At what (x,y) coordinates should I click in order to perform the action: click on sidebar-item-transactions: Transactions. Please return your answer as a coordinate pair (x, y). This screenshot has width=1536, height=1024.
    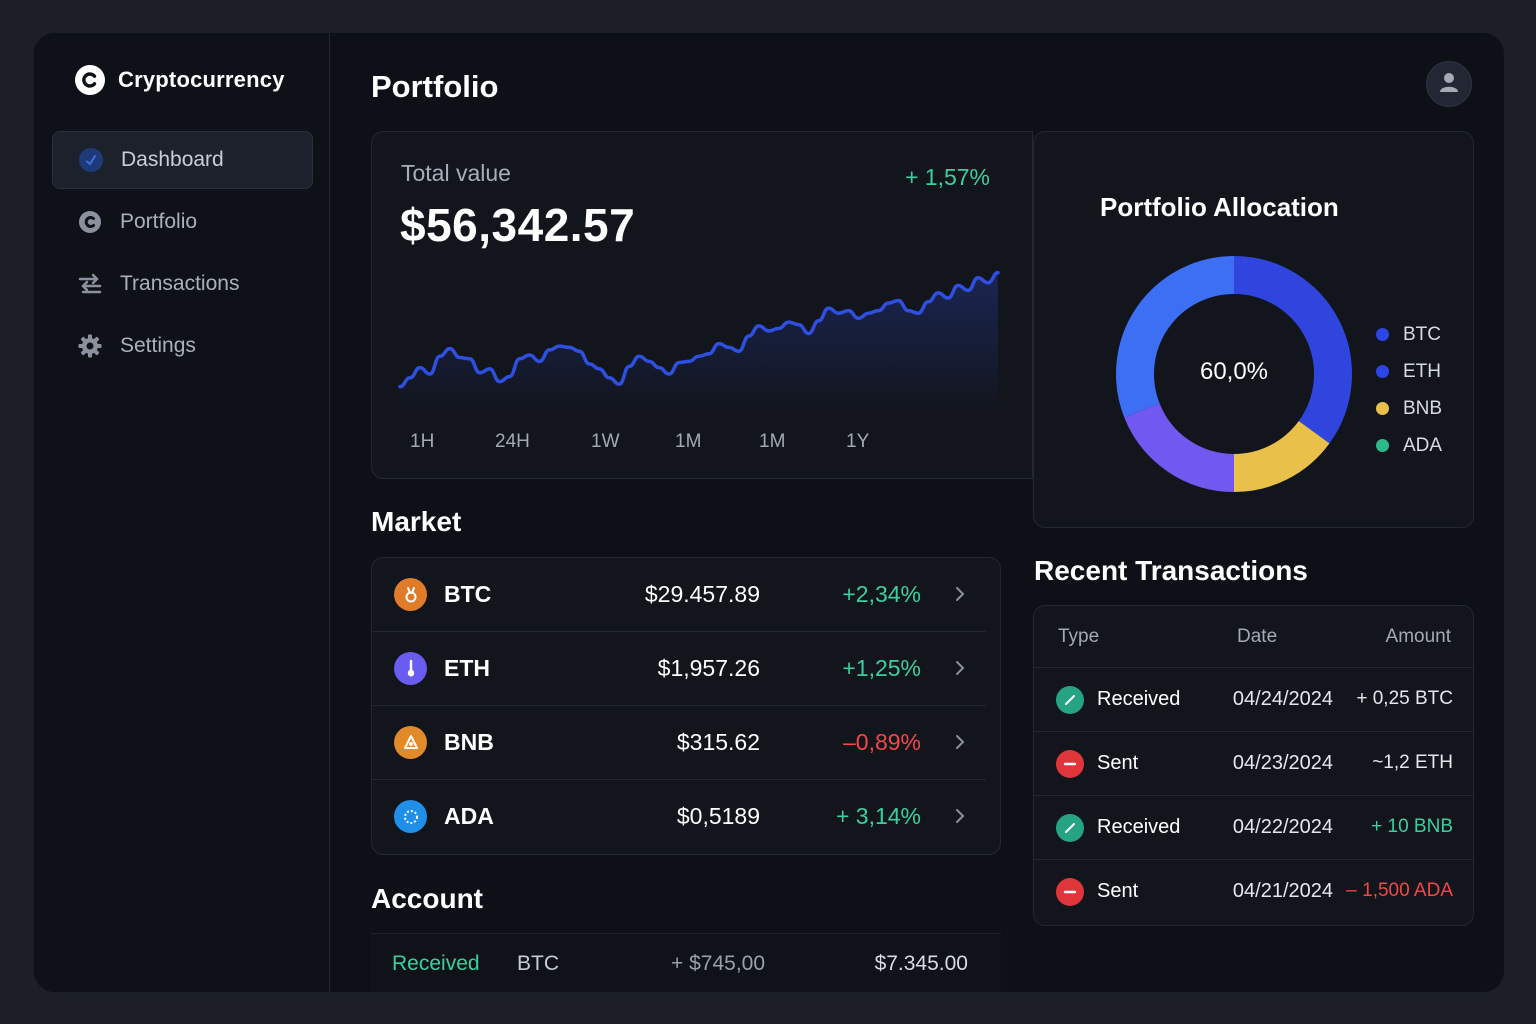
    Looking at the image, I should click on (182, 284).